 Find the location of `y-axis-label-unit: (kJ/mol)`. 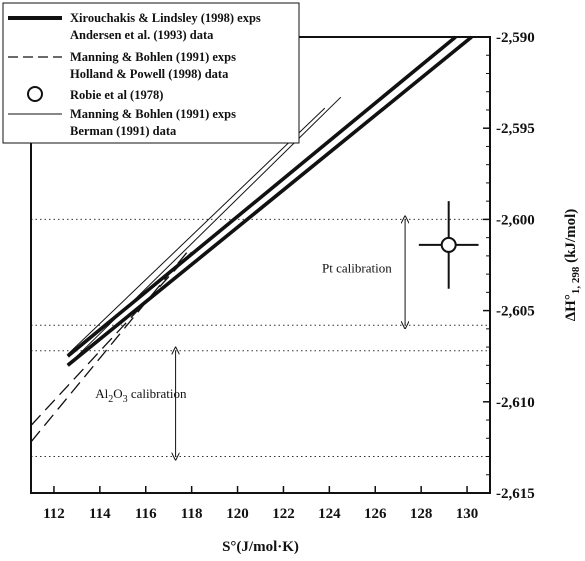

y-axis-label-unit: (kJ/mol) is located at coordinates (571, 238).